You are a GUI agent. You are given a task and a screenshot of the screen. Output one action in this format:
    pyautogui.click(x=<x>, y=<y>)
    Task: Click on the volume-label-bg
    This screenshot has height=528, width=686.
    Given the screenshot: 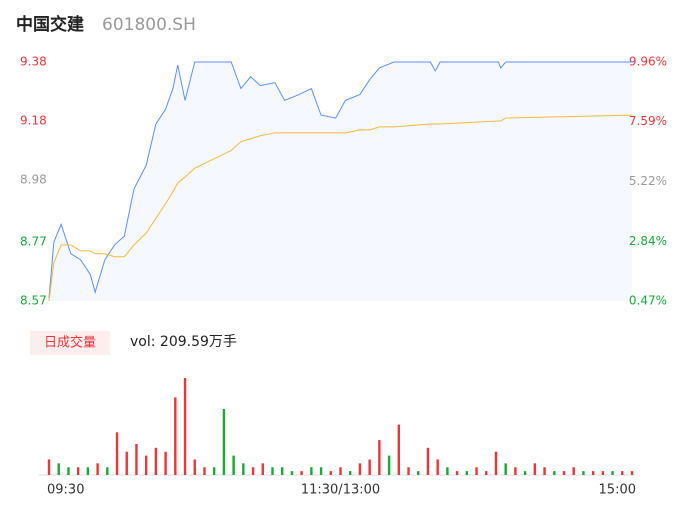 What is the action you would take?
    pyautogui.click(x=70, y=343)
    